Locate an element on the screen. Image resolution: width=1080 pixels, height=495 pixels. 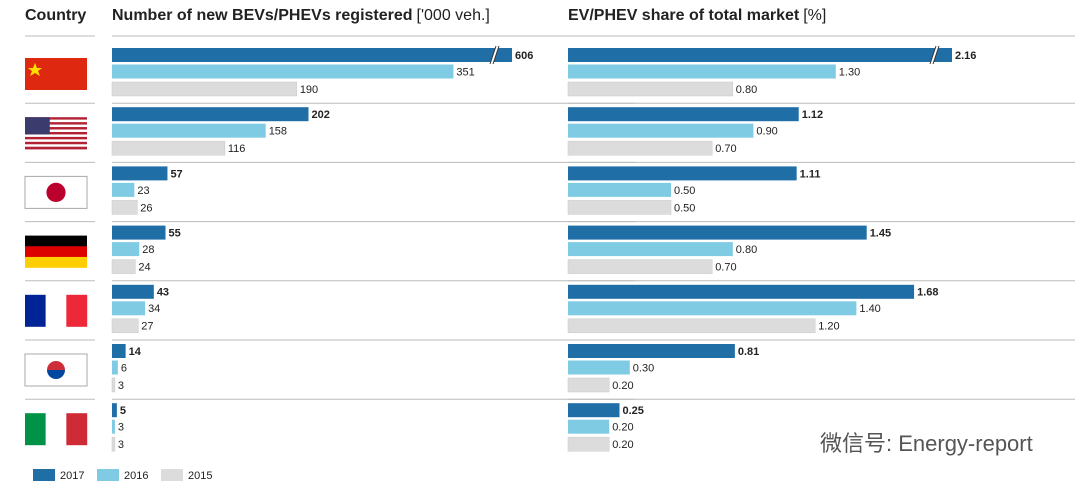
value-label: 1.20 is located at coordinates (828, 327).